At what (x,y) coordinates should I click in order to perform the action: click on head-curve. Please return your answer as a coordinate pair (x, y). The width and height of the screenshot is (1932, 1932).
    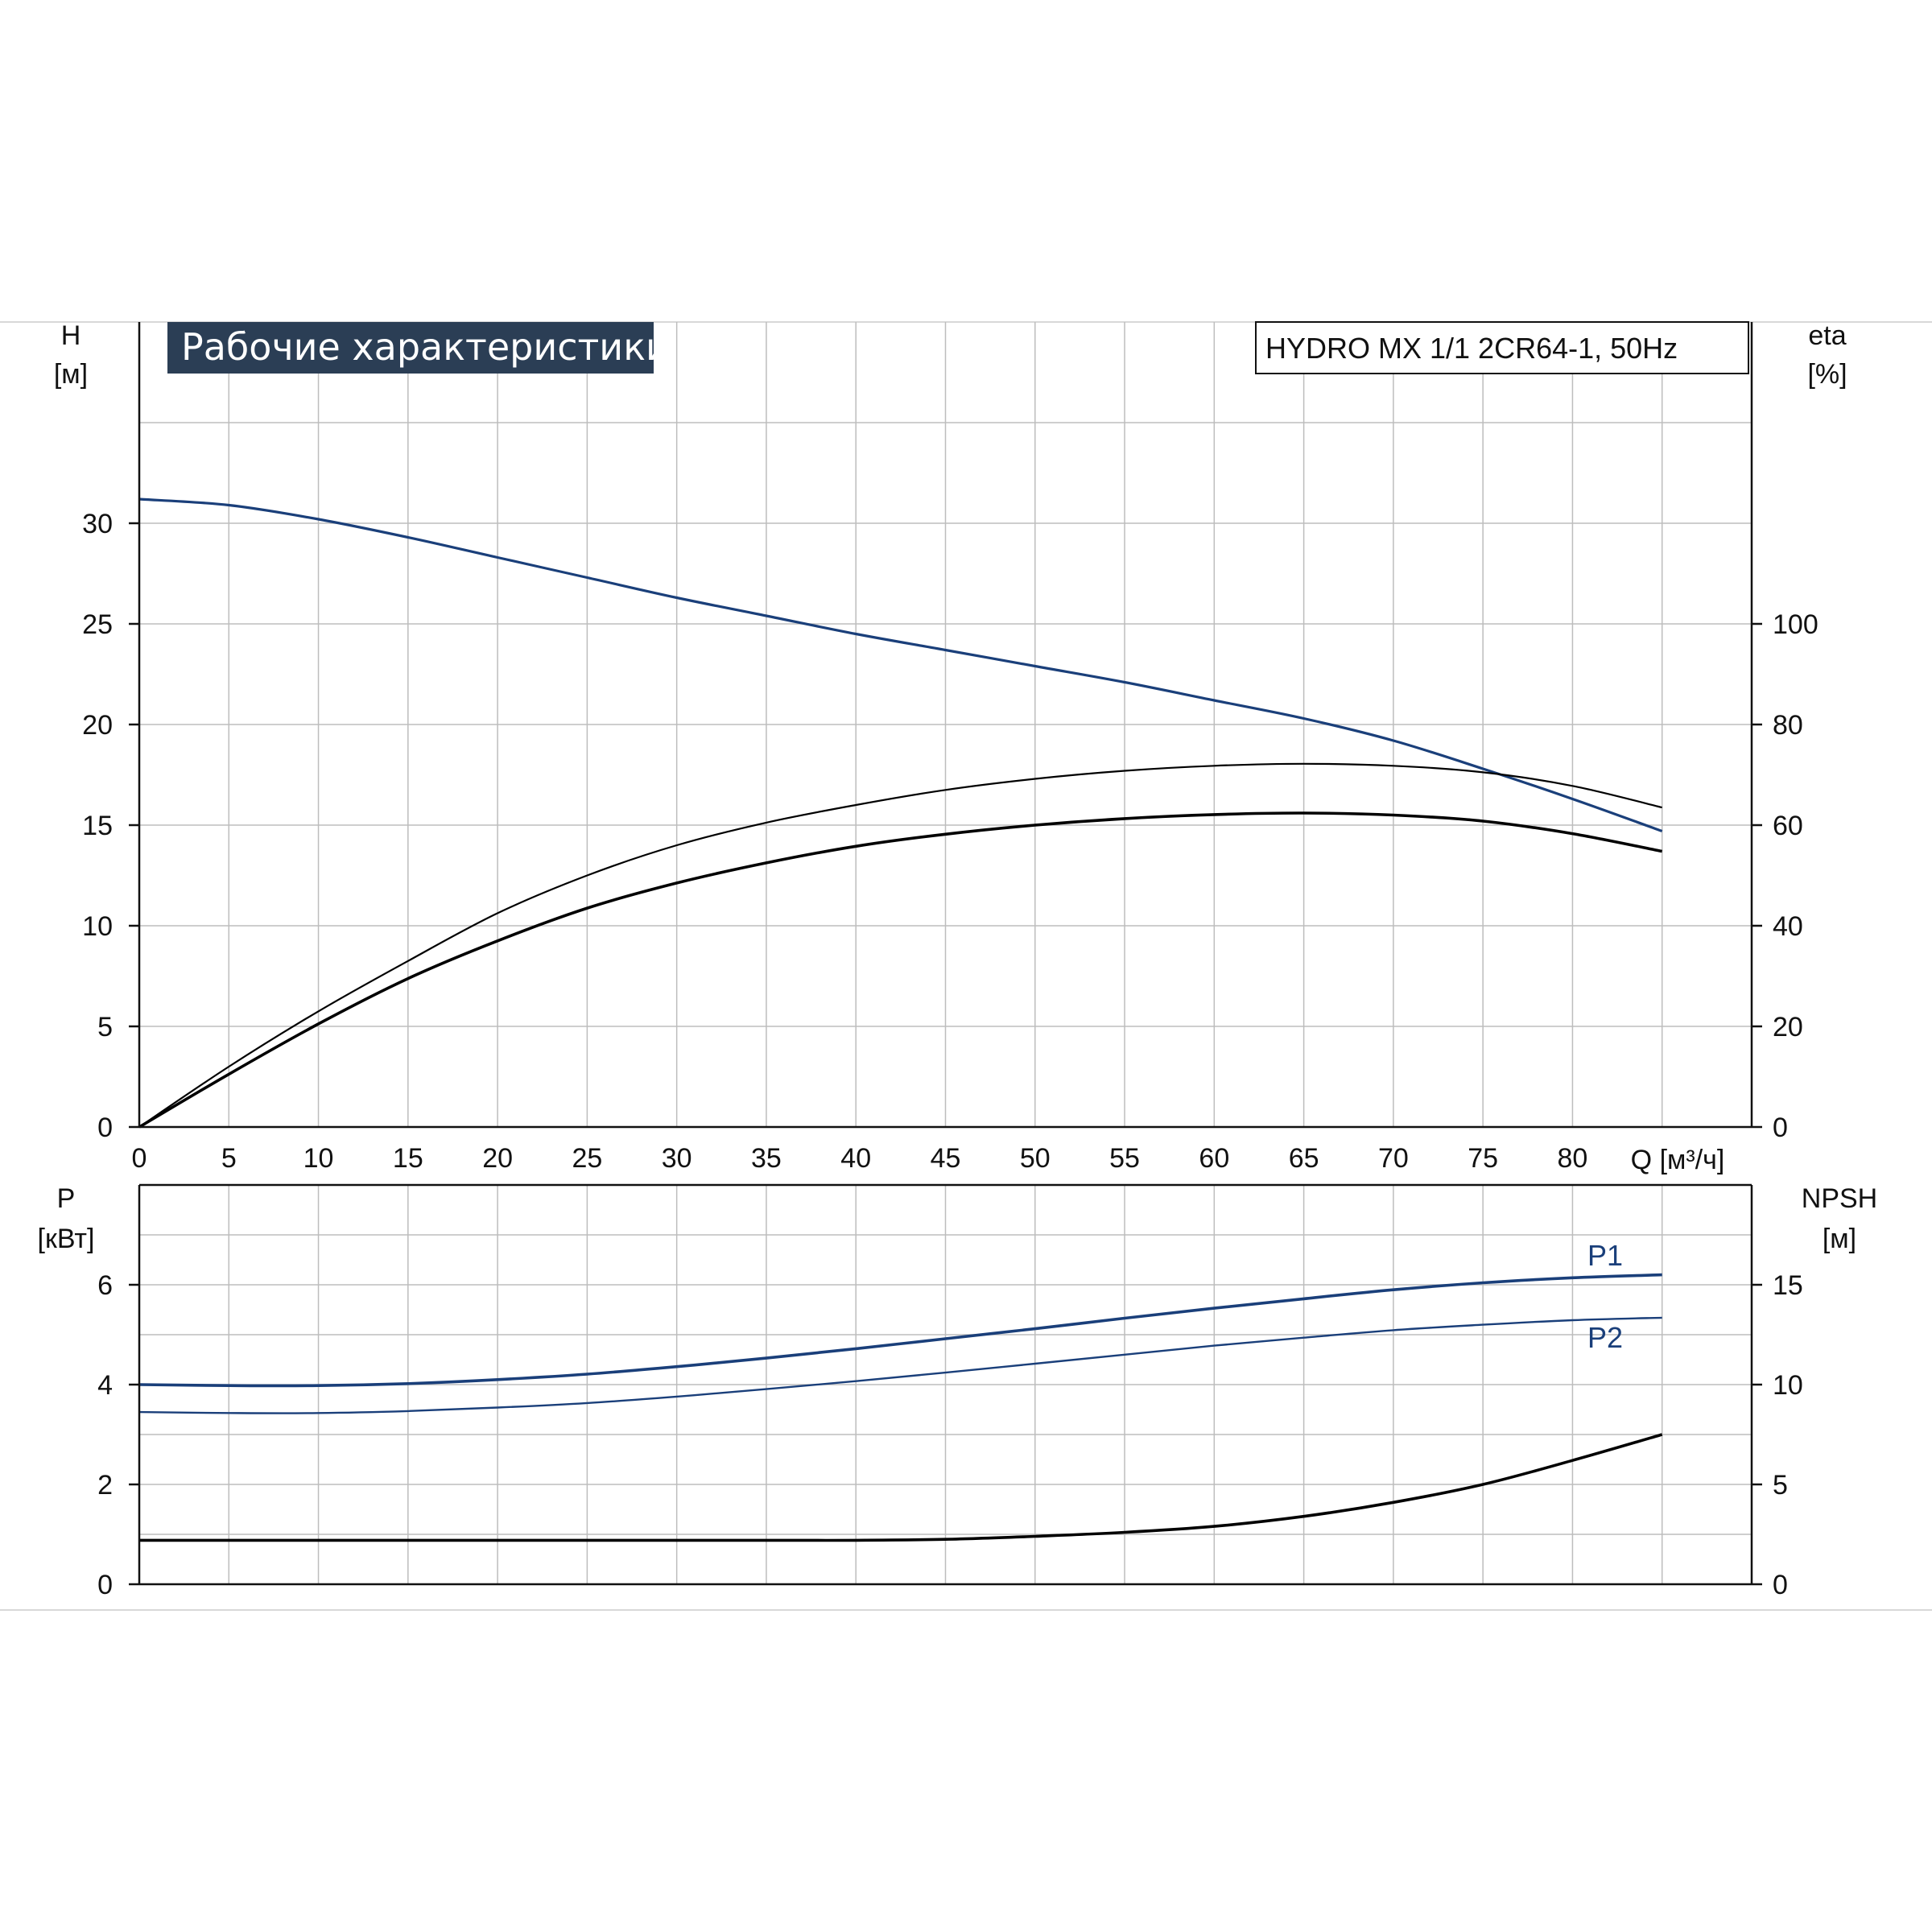
    Looking at the image, I should click on (900, 665).